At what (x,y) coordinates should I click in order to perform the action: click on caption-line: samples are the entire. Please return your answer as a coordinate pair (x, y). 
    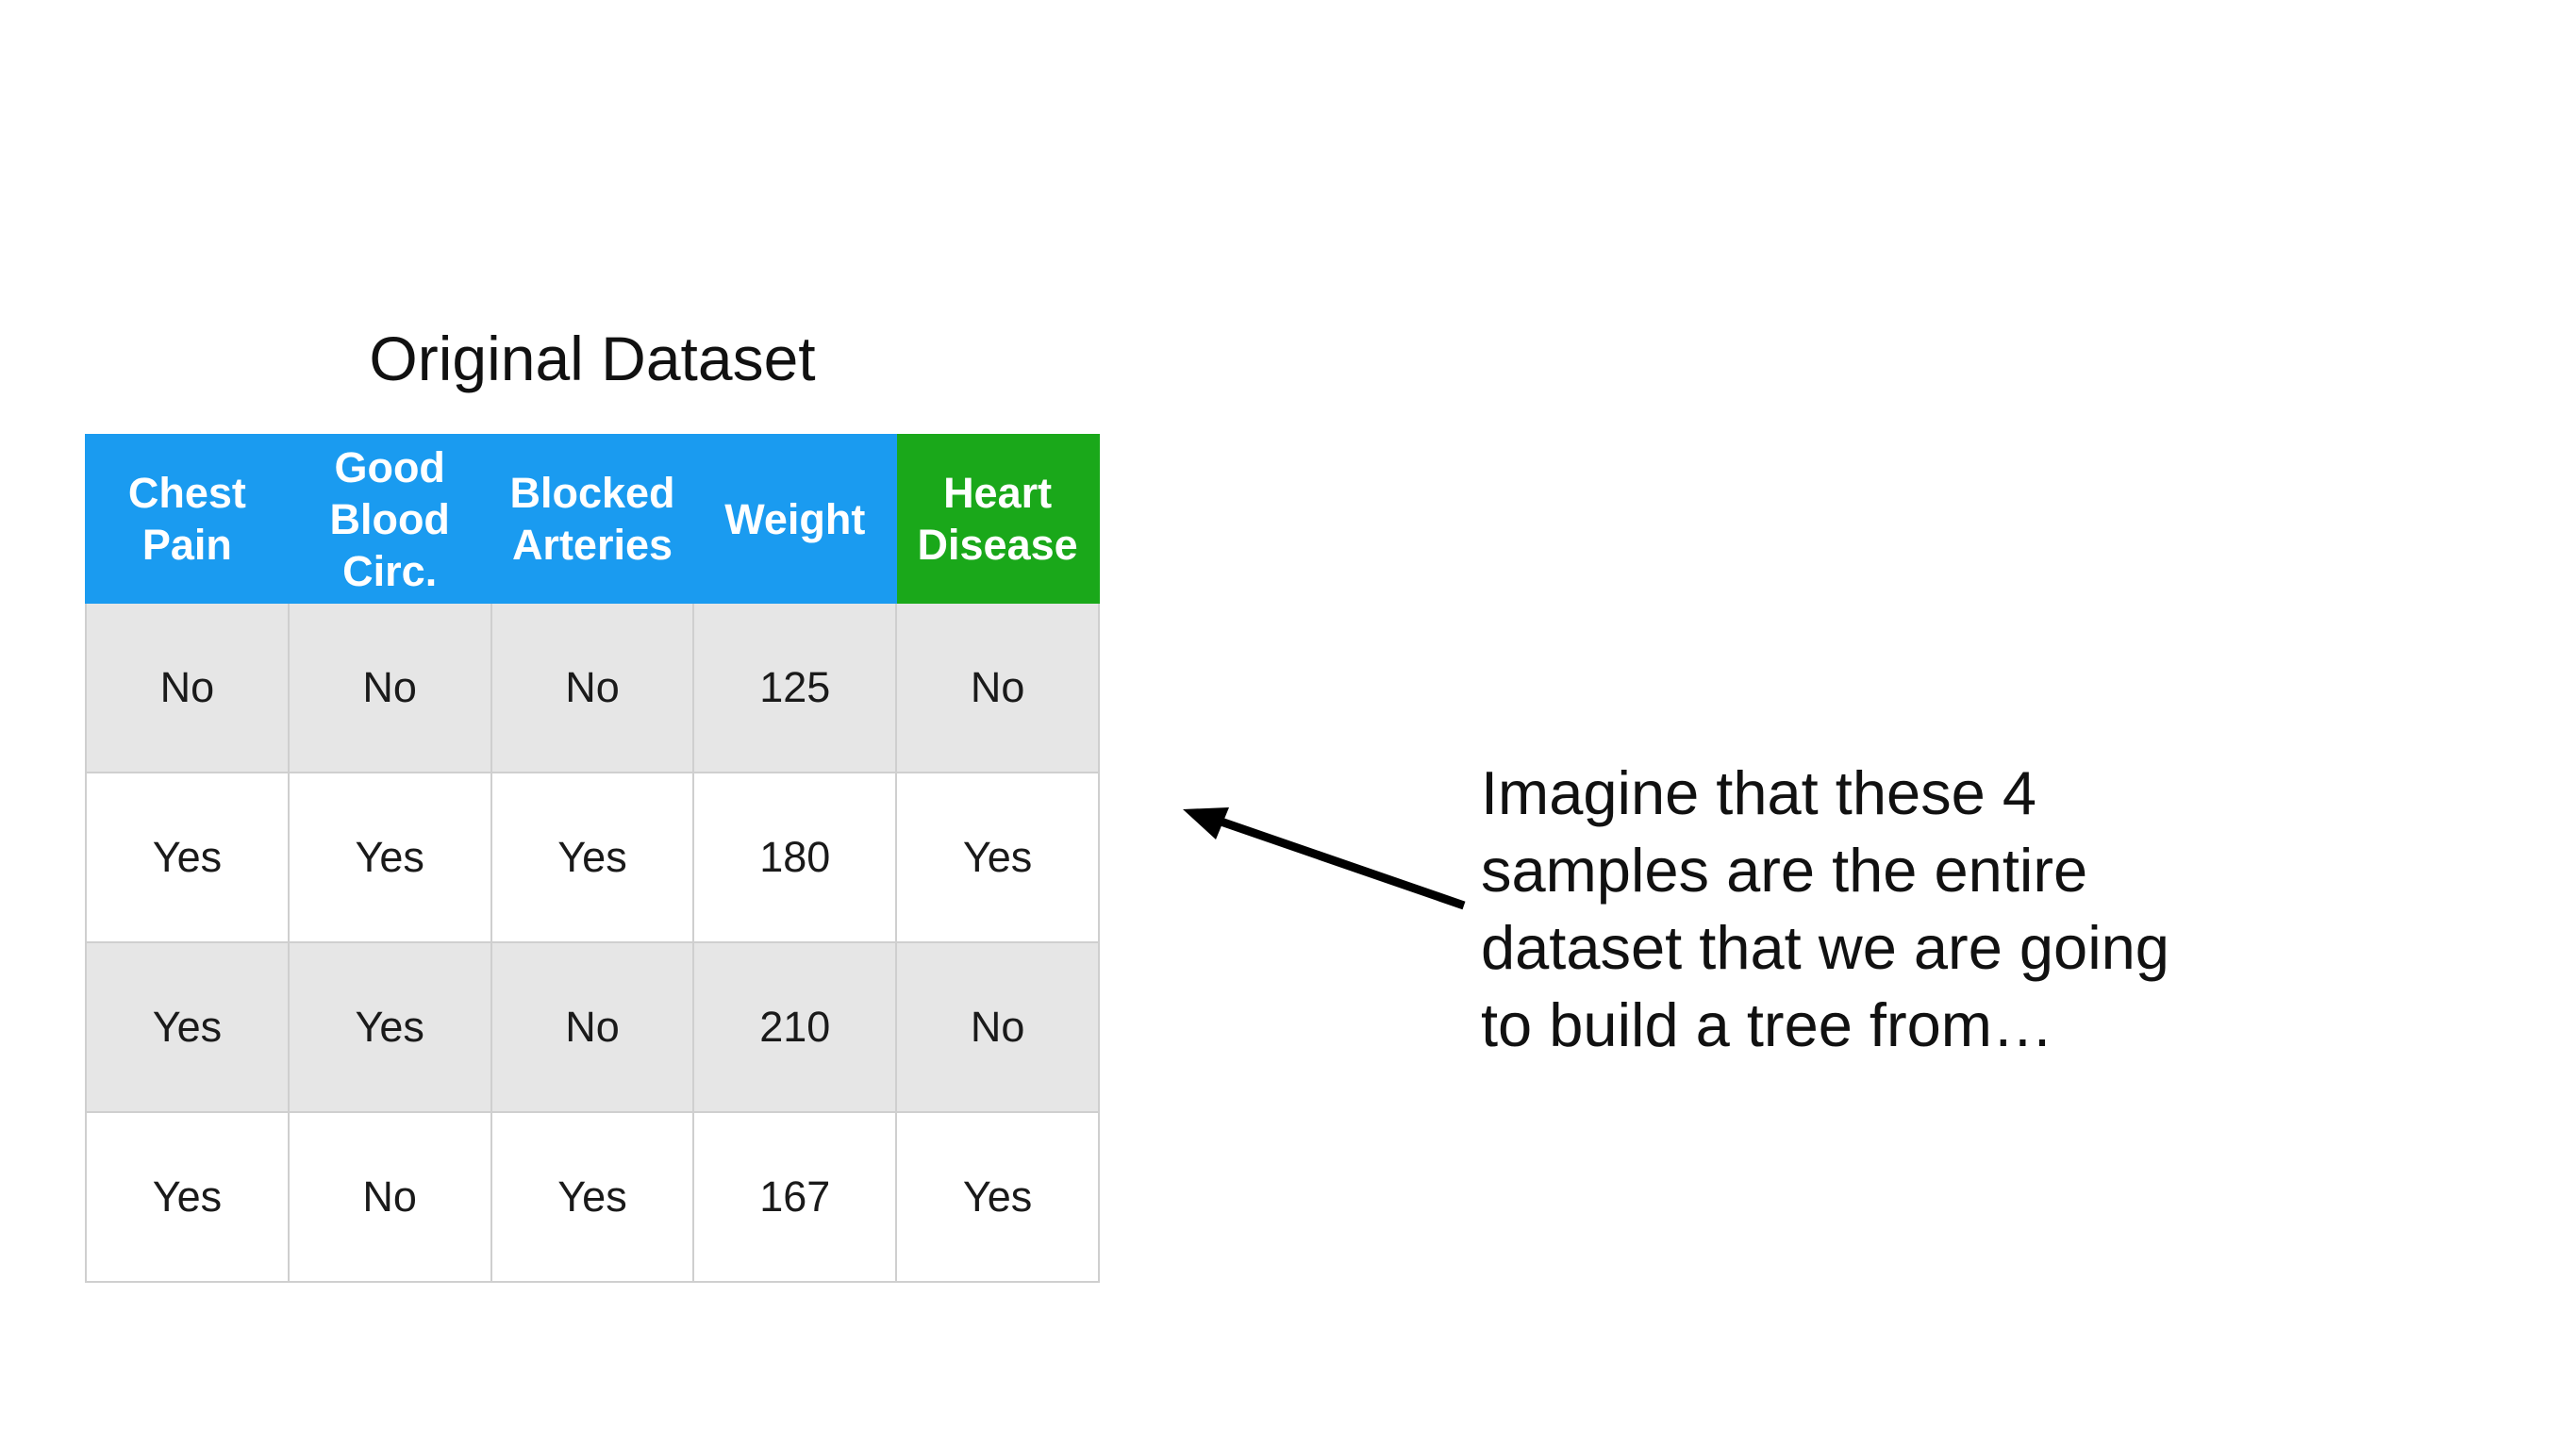
    Looking at the image, I should click on (1784, 870).